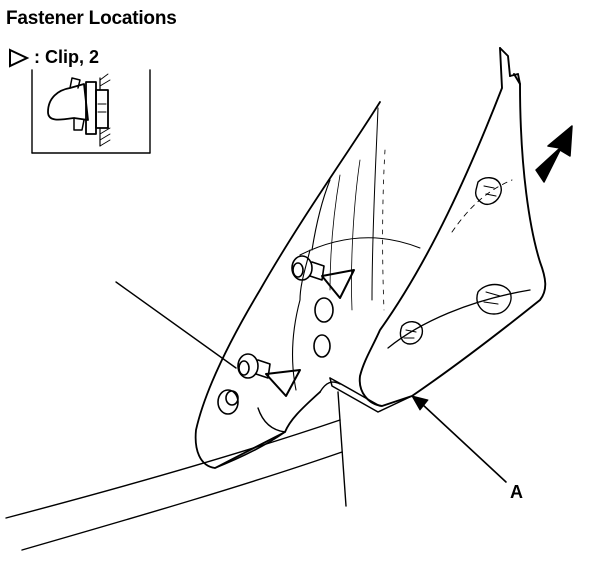 The image size is (608, 566). I want to click on mounting-holes, so click(275, 356).